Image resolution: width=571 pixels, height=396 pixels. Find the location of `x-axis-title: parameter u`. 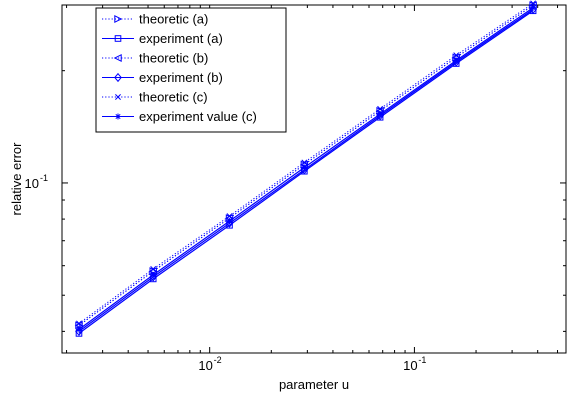

x-axis-title: parameter u is located at coordinates (314, 384).